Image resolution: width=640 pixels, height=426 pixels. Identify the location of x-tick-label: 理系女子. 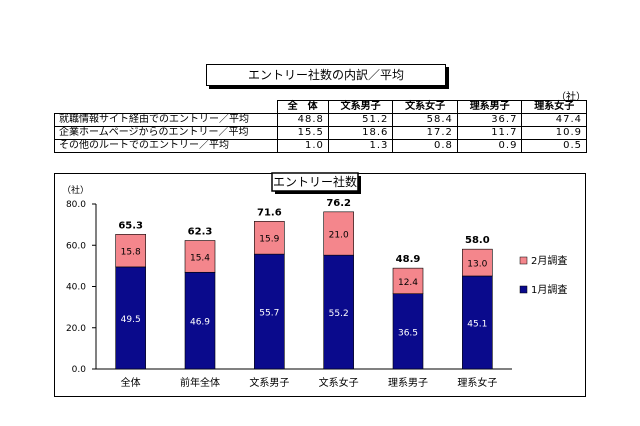
(477, 382).